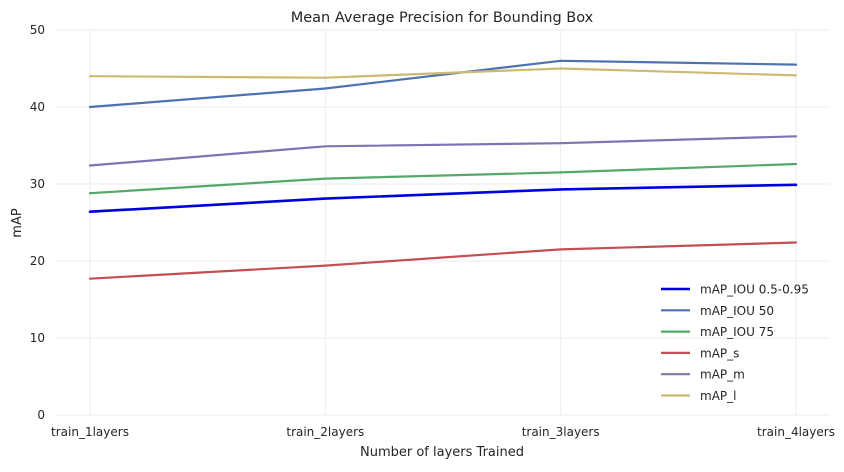  What do you see at coordinates (17, 223) in the screenshot?
I see `y-axis-label: mAP` at bounding box center [17, 223].